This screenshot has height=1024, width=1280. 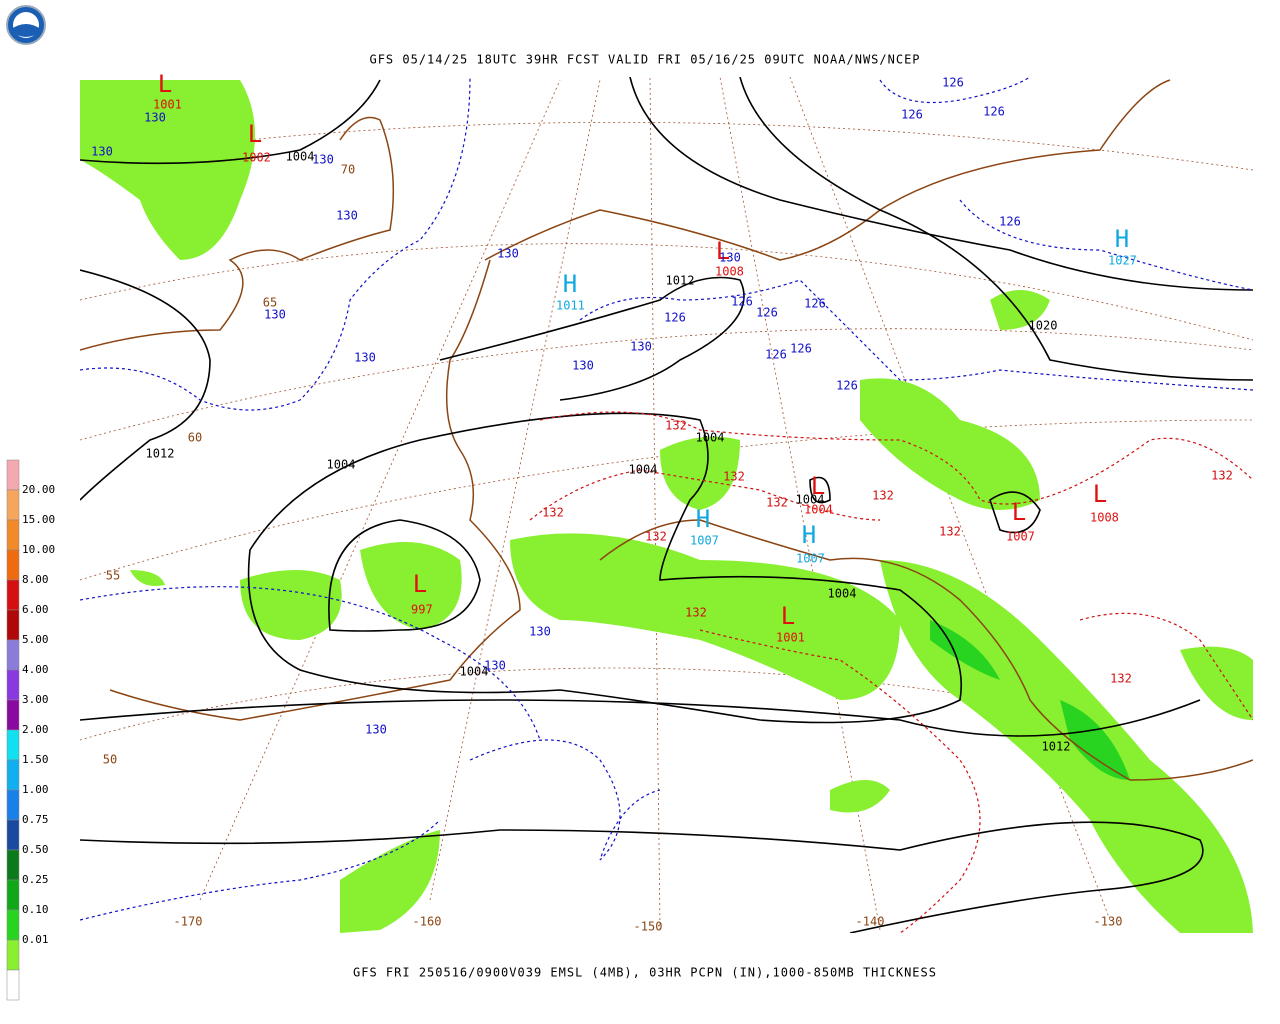 I want to click on pressure-value: 1004, so click(x=818, y=510).